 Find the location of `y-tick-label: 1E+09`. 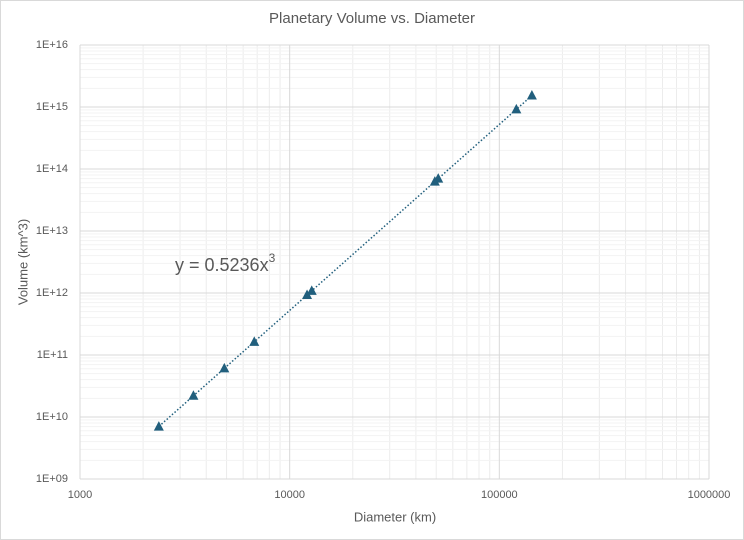

y-tick-label: 1E+09 is located at coordinates (52, 479).